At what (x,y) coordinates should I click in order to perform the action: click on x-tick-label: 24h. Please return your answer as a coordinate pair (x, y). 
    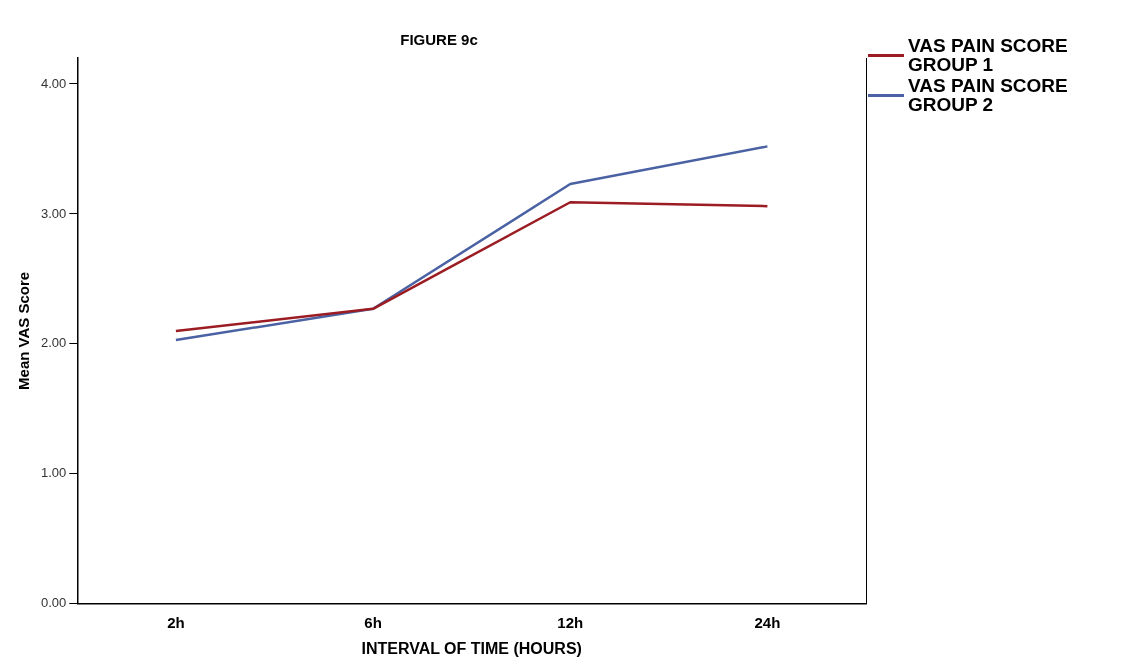
    Looking at the image, I should click on (767, 622).